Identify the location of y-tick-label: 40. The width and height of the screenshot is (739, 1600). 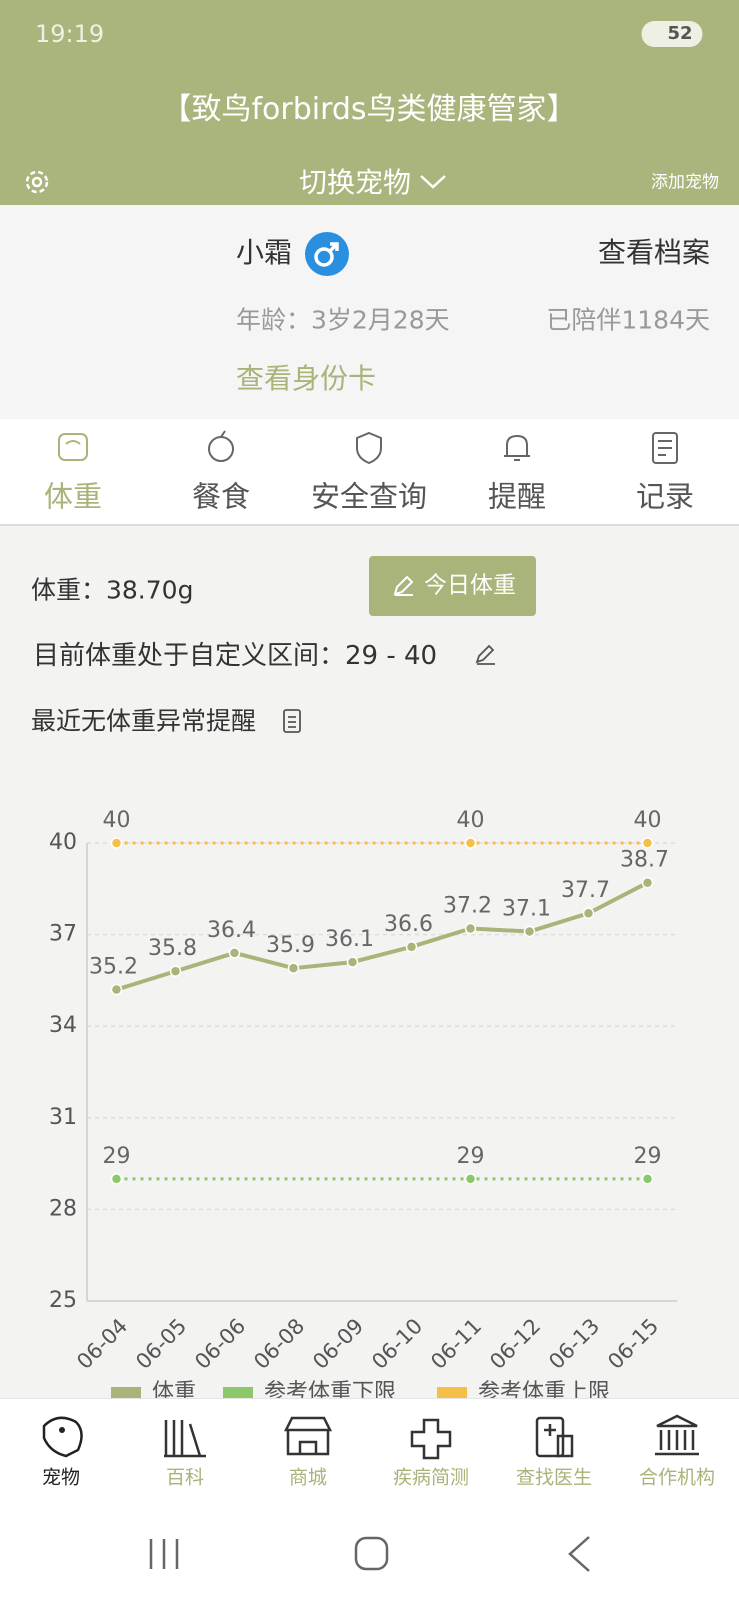
(63, 842).